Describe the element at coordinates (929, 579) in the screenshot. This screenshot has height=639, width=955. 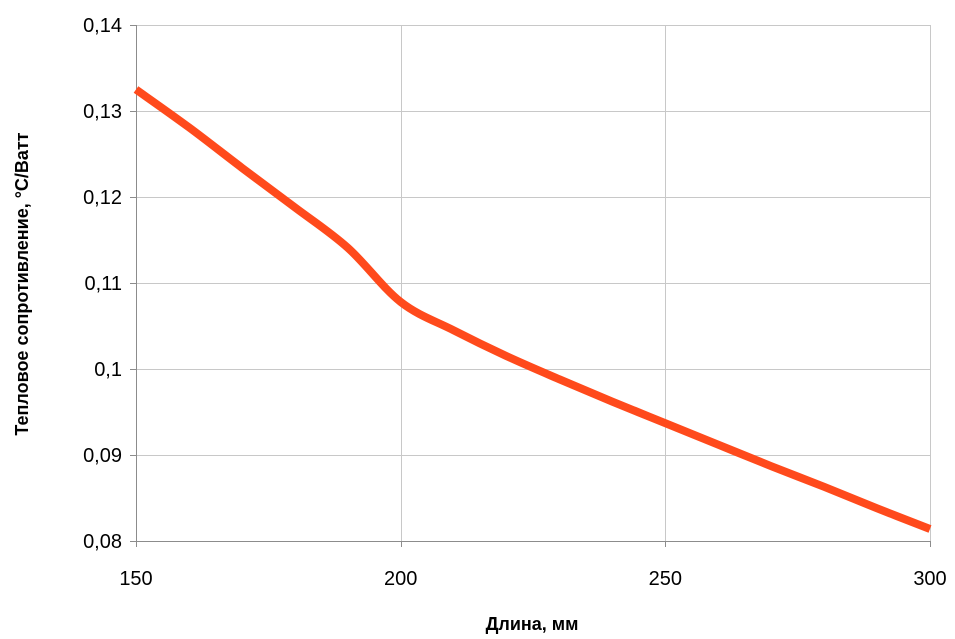
I see `x-tick-label: 300` at that location.